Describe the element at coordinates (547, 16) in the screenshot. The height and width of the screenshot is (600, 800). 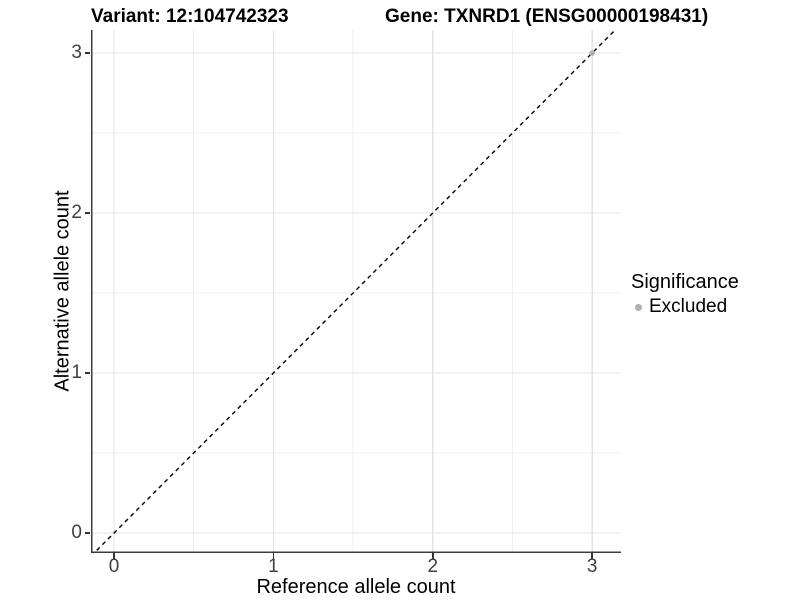
I see `gene-title: Gene: TXNRD1 (ENSG00000198431)` at that location.